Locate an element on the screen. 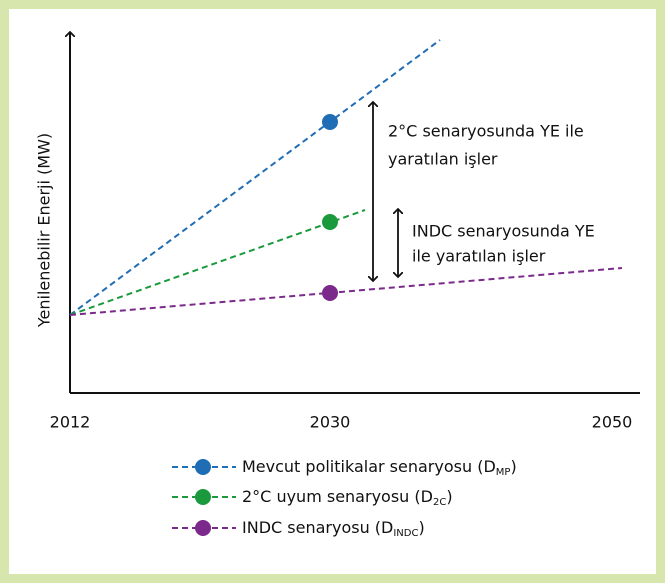  legend-label: Mevcut politikalar senaryosu (DMP) is located at coordinates (379, 468).